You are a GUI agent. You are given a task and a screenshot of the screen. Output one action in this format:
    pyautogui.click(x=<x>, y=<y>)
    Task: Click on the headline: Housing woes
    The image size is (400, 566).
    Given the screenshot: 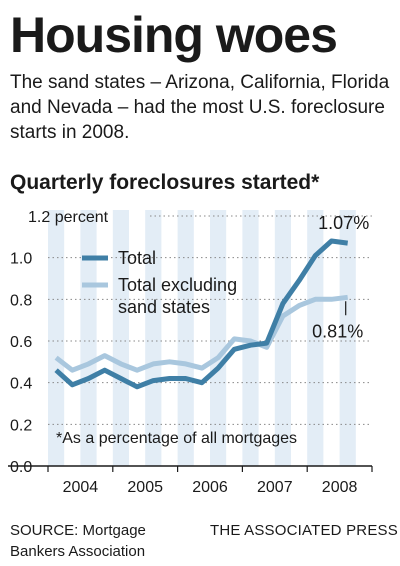 What is the action you would take?
    pyautogui.click(x=174, y=35)
    